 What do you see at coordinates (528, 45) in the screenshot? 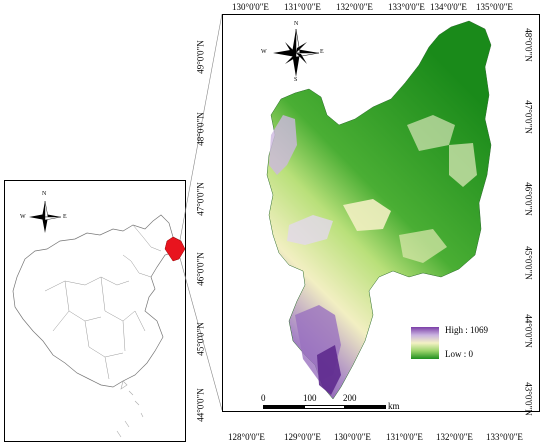
I see `right-tick: 48°0'0"N` at bounding box center [528, 45].